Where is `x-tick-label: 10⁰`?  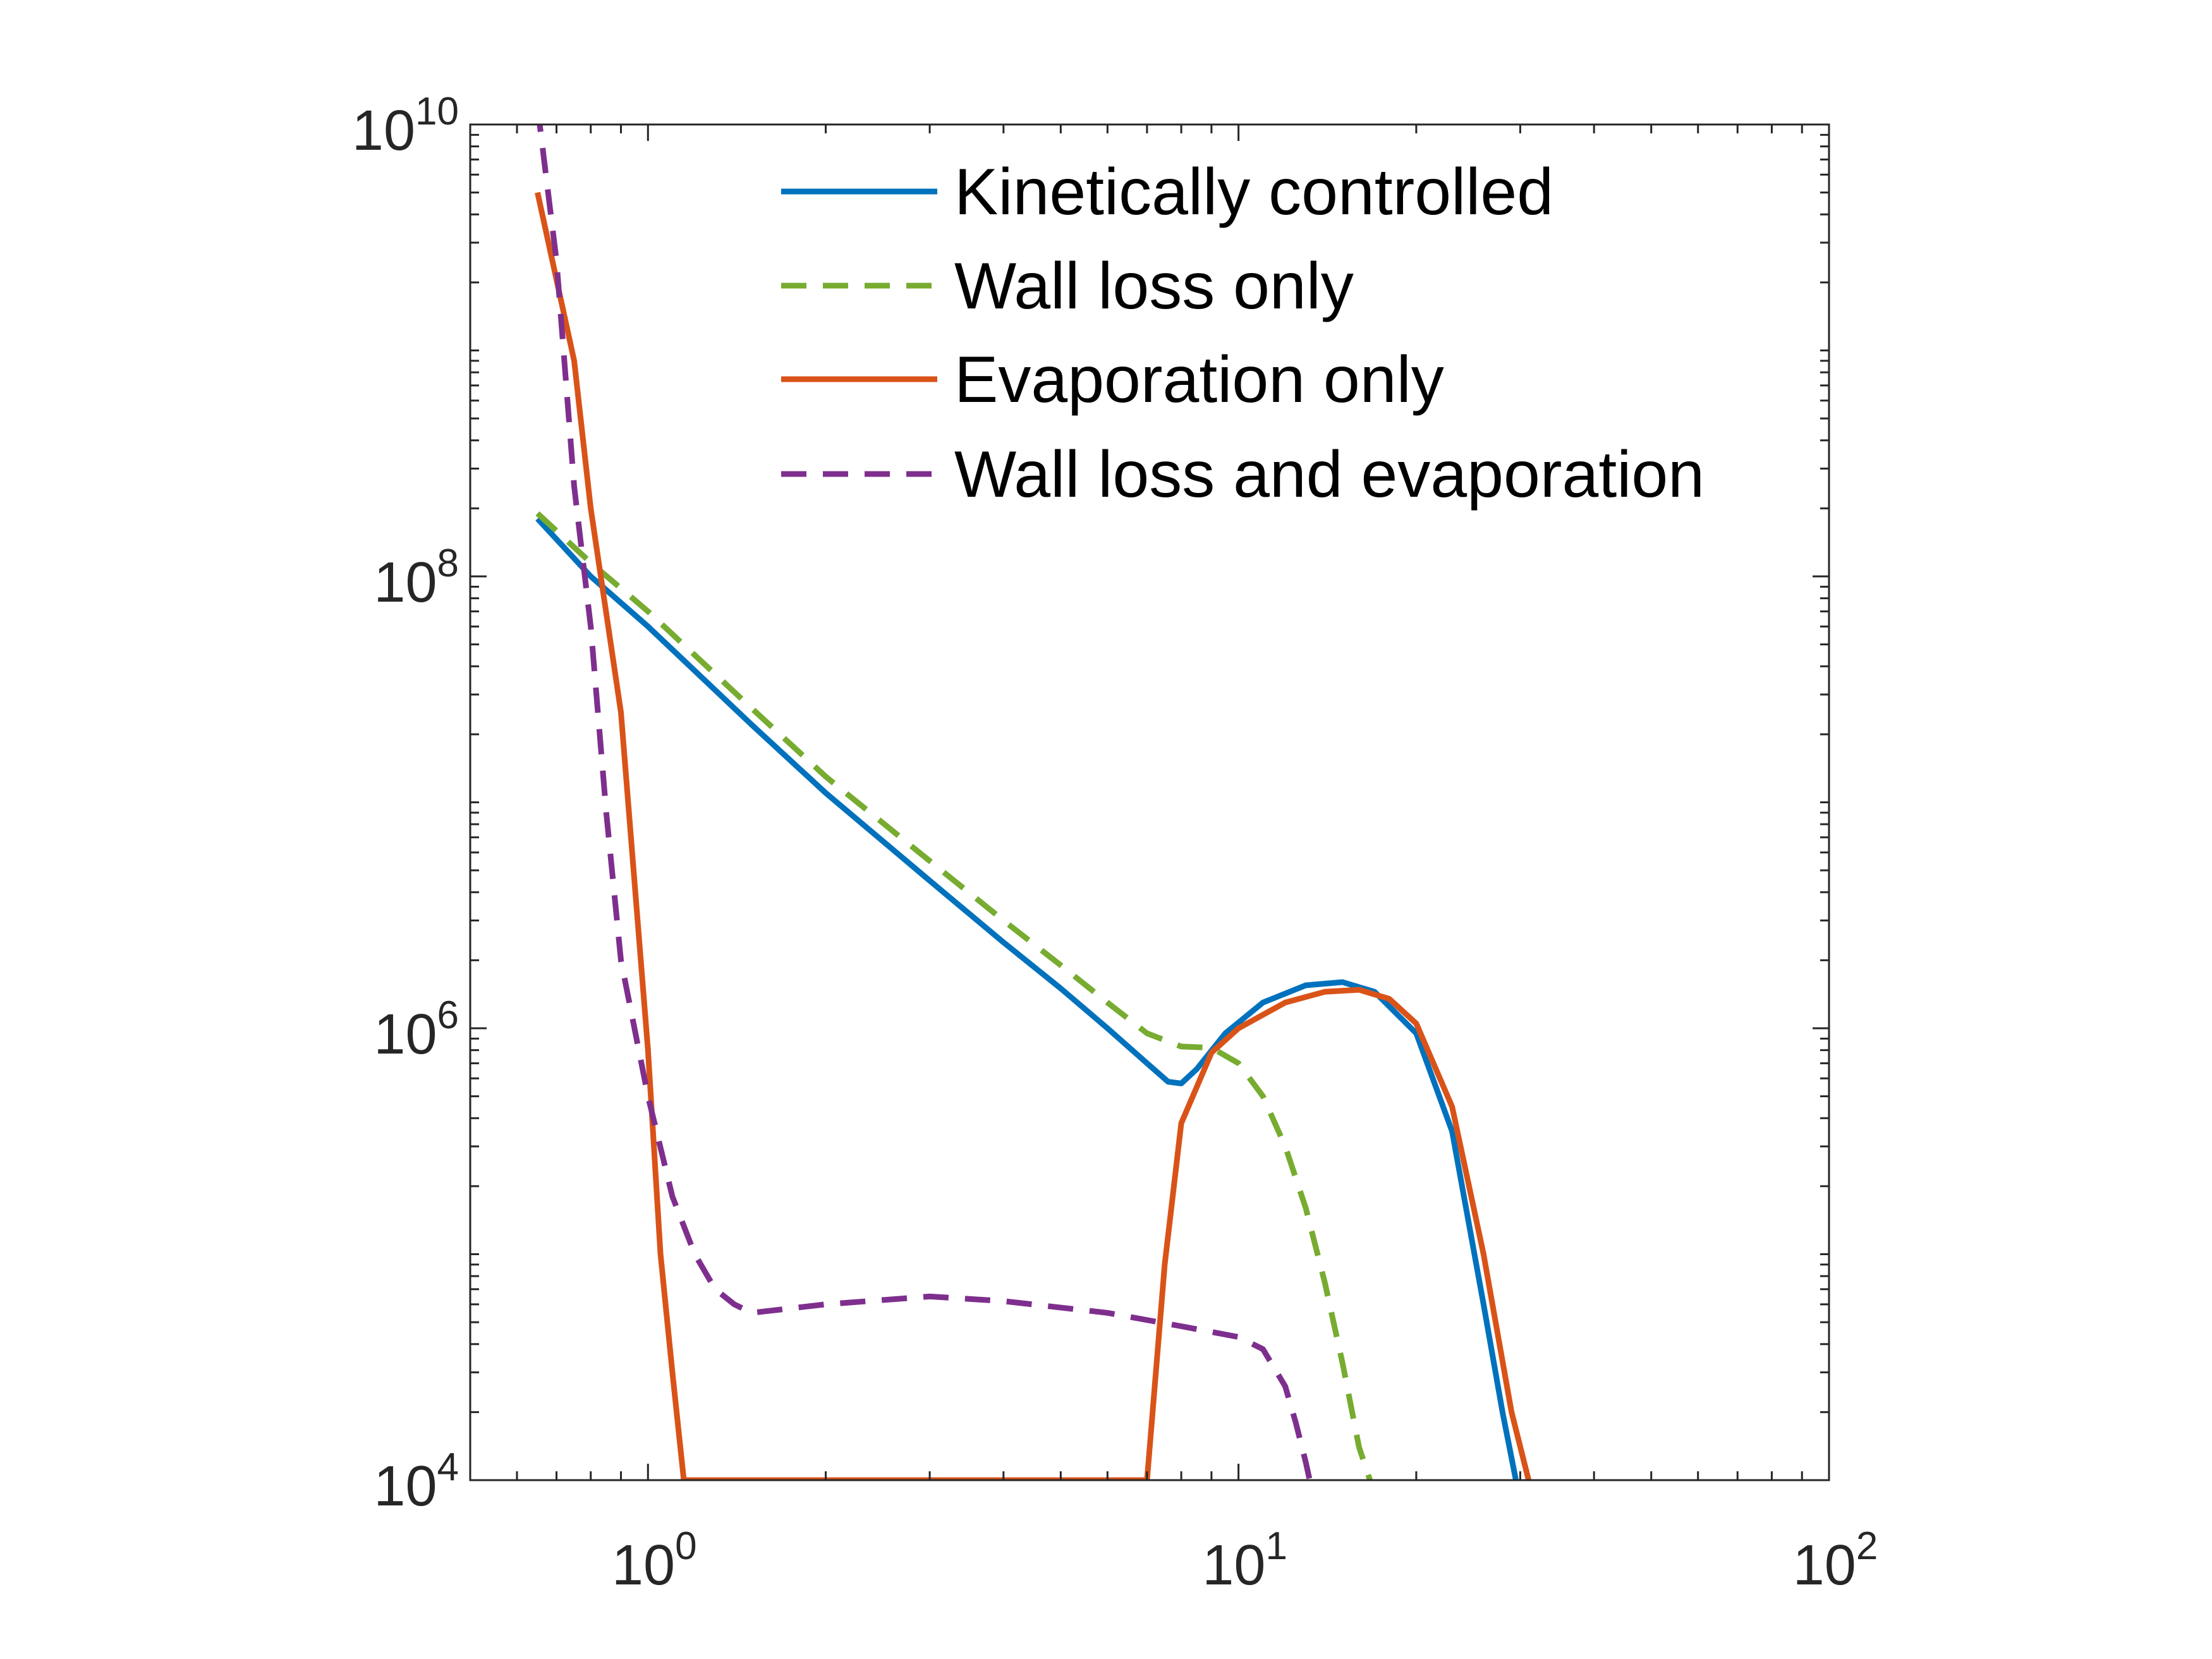 x-tick-label: 10⁰ is located at coordinates (654, 1561).